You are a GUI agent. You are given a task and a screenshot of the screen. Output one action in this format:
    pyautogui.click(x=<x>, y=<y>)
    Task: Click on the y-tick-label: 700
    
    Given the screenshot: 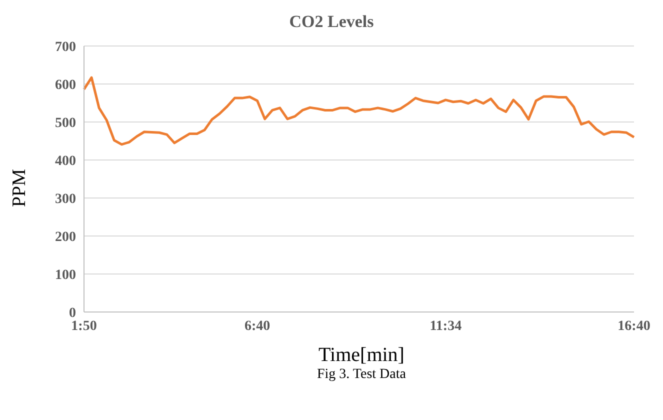 What is the action you would take?
    pyautogui.click(x=65, y=47)
    